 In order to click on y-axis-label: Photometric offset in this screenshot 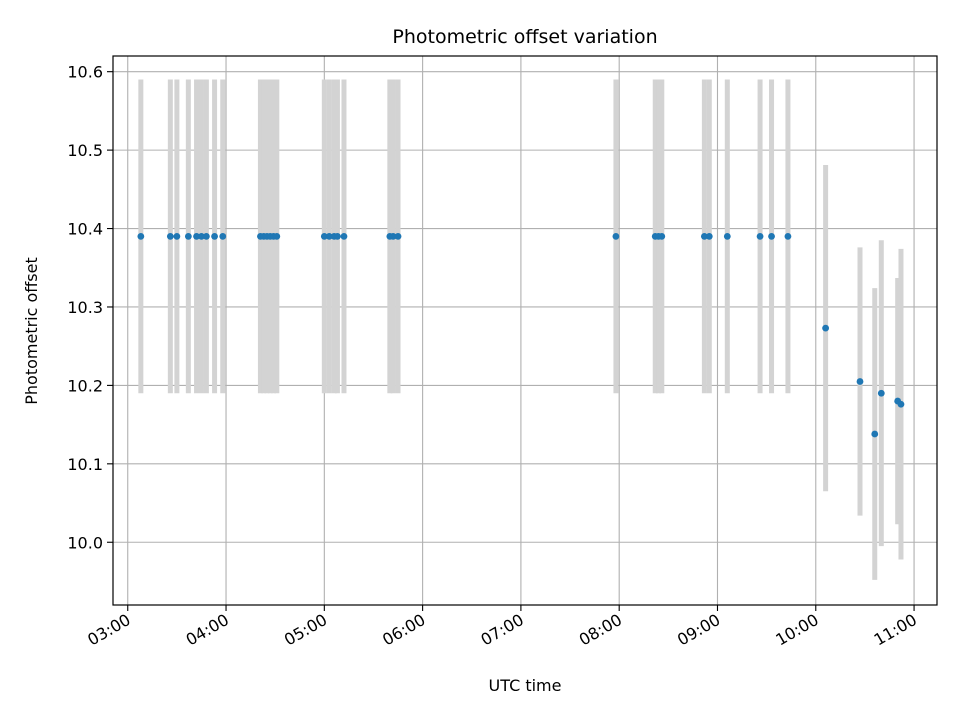, I will do `click(31, 331)`.